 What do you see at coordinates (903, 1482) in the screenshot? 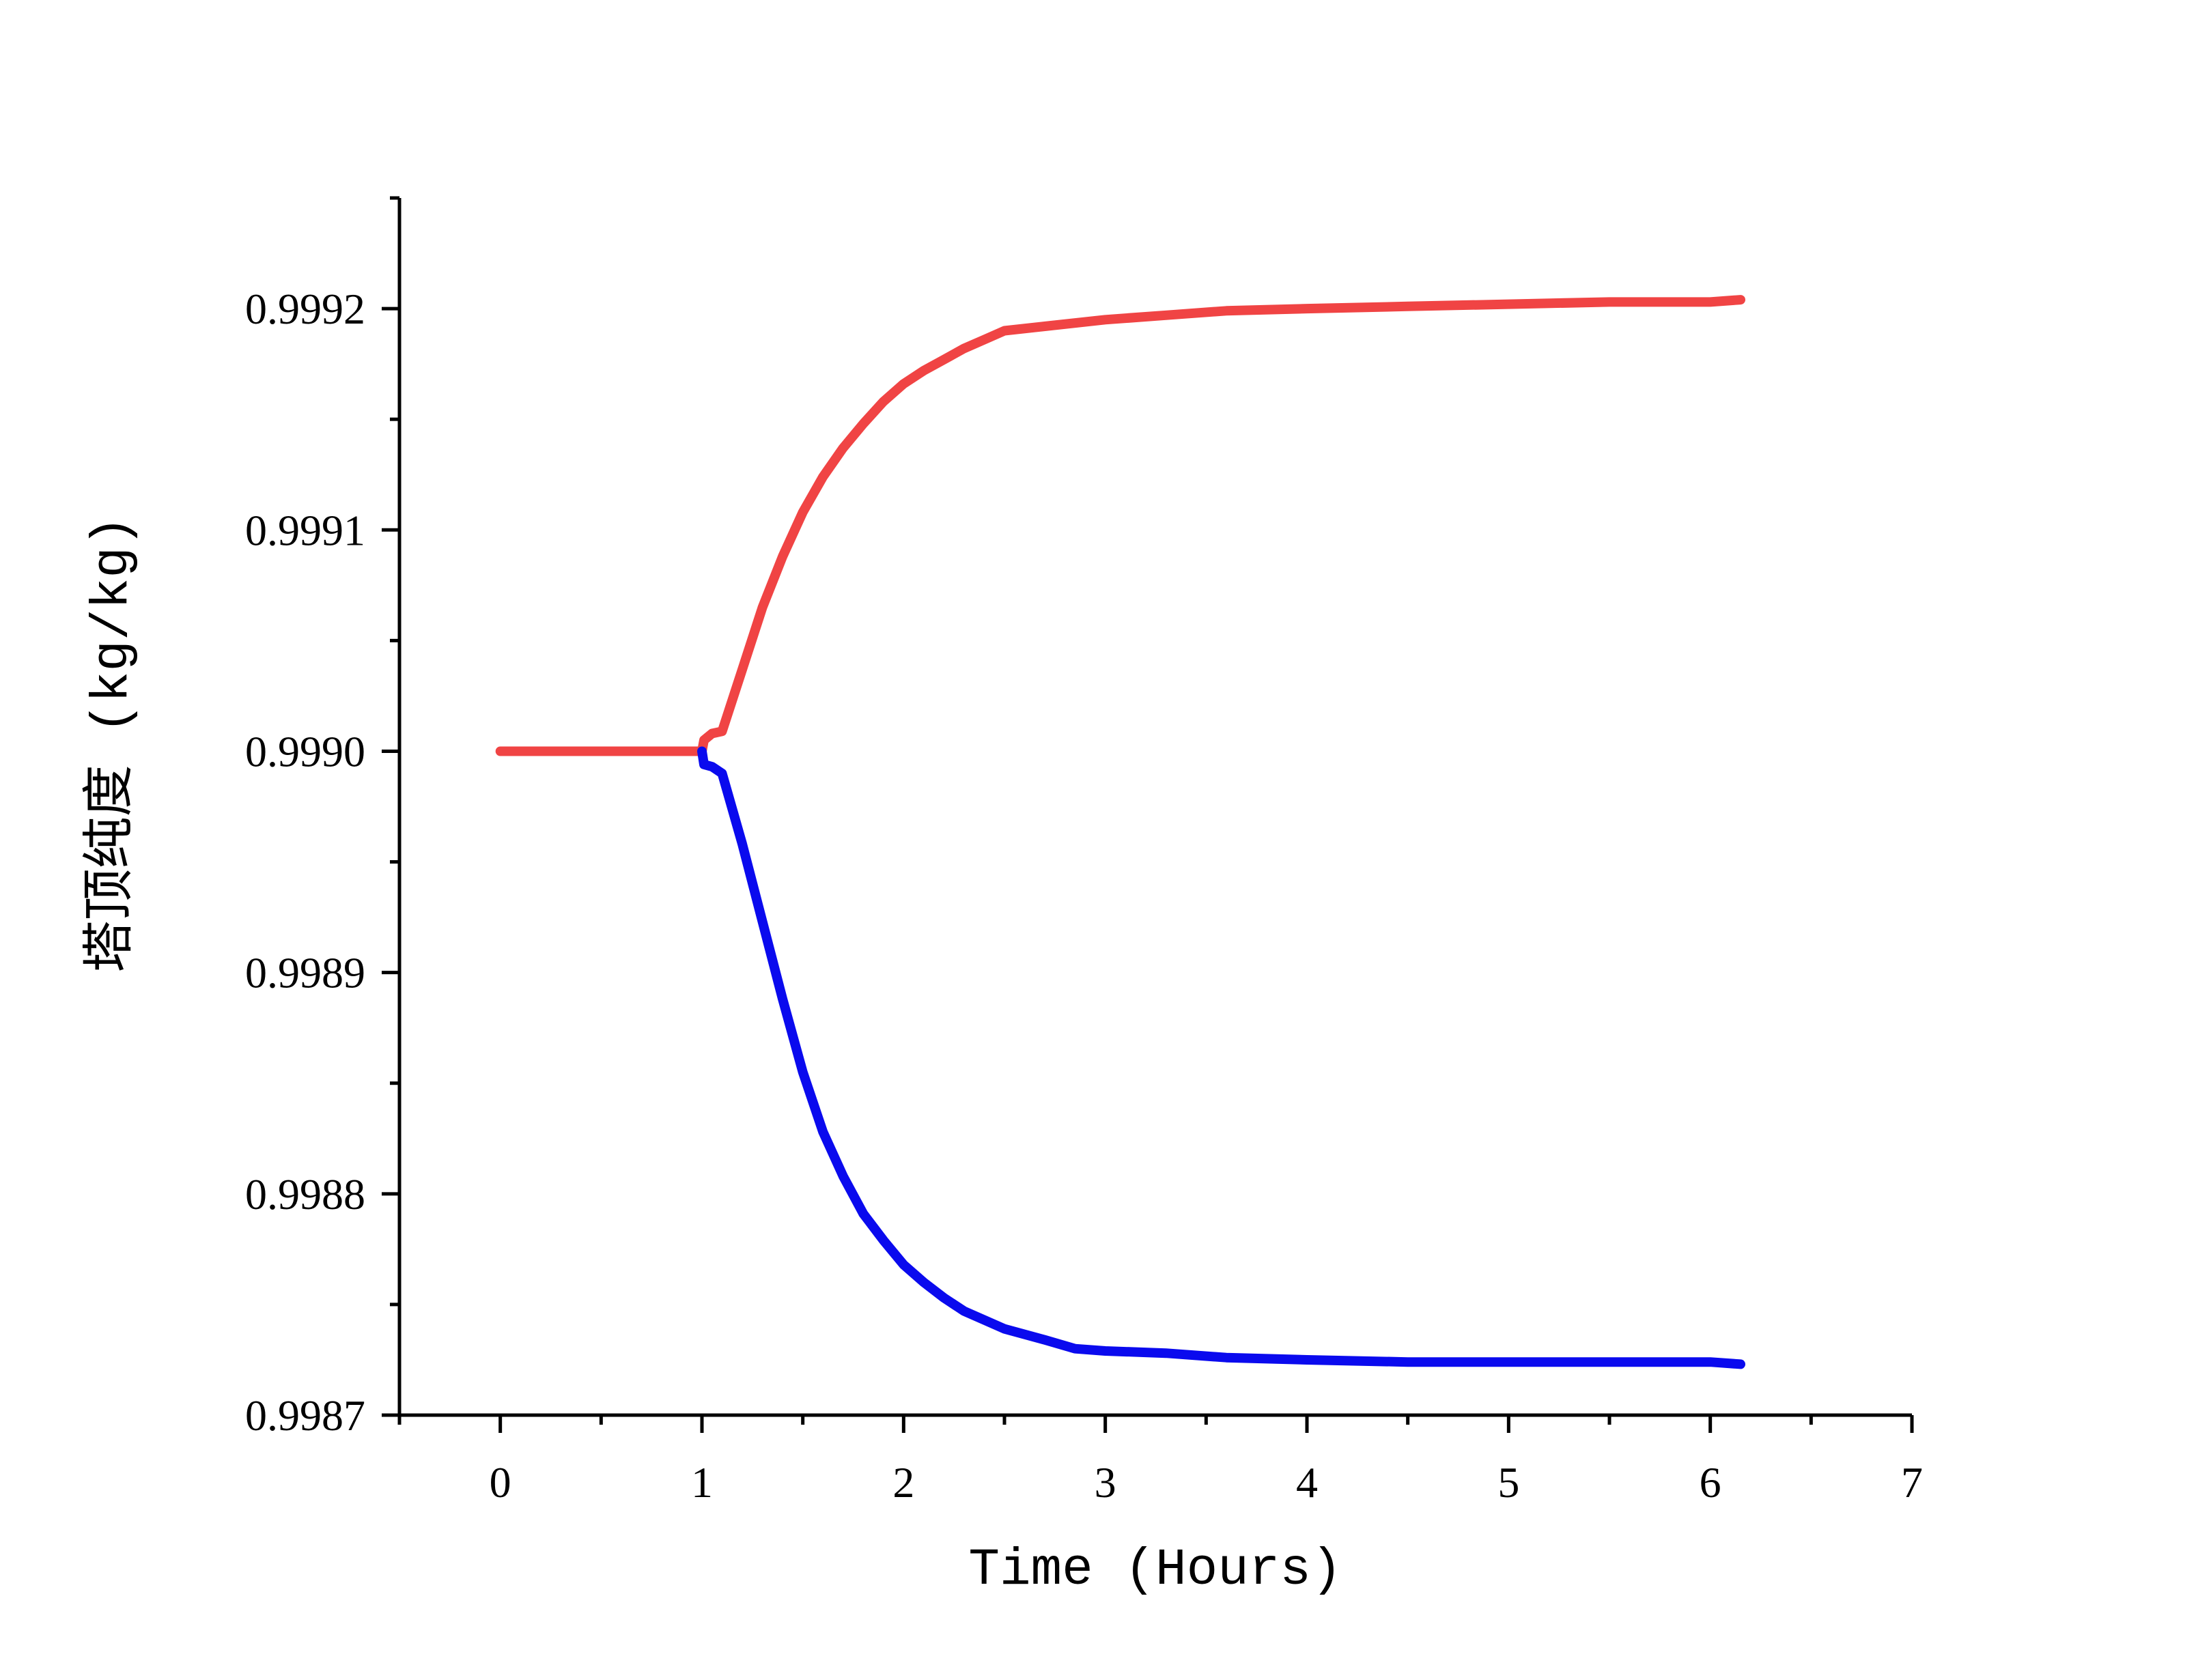
I see `x-tick-label: 2` at bounding box center [903, 1482].